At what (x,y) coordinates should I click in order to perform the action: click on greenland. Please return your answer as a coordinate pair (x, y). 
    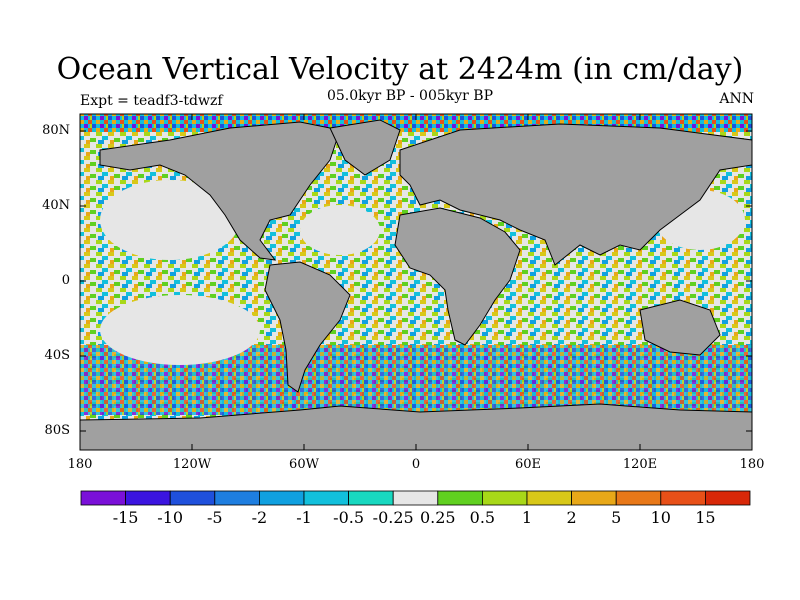
    Looking at the image, I should click on (365, 147).